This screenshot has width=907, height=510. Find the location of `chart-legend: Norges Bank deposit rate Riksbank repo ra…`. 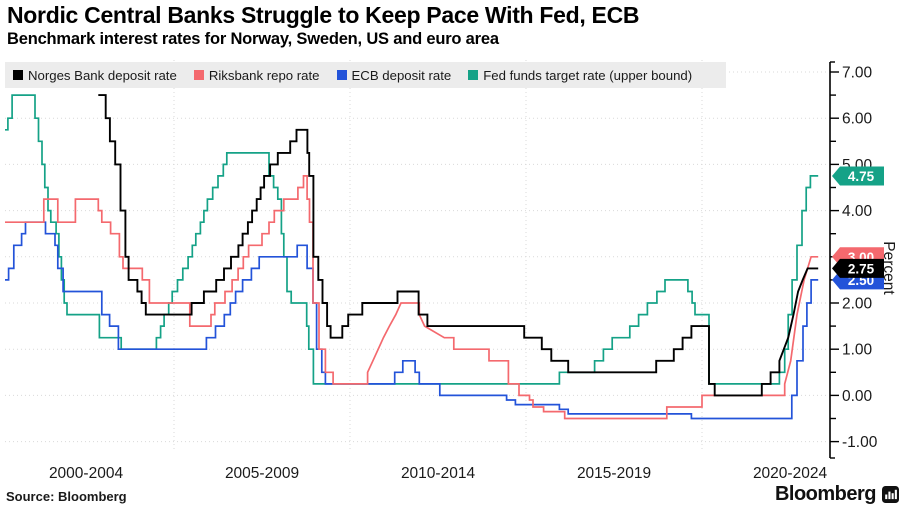

chart-legend: Norges Bank deposit rate Riksbank repo ra… is located at coordinates (365, 75).